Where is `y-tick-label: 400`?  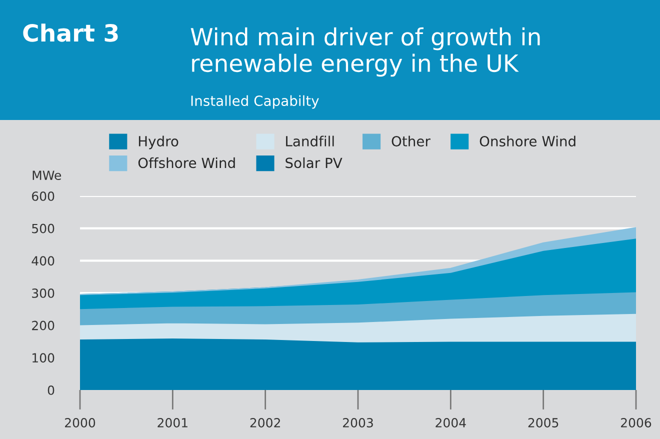
y-tick-label: 400 is located at coordinates (43, 261).